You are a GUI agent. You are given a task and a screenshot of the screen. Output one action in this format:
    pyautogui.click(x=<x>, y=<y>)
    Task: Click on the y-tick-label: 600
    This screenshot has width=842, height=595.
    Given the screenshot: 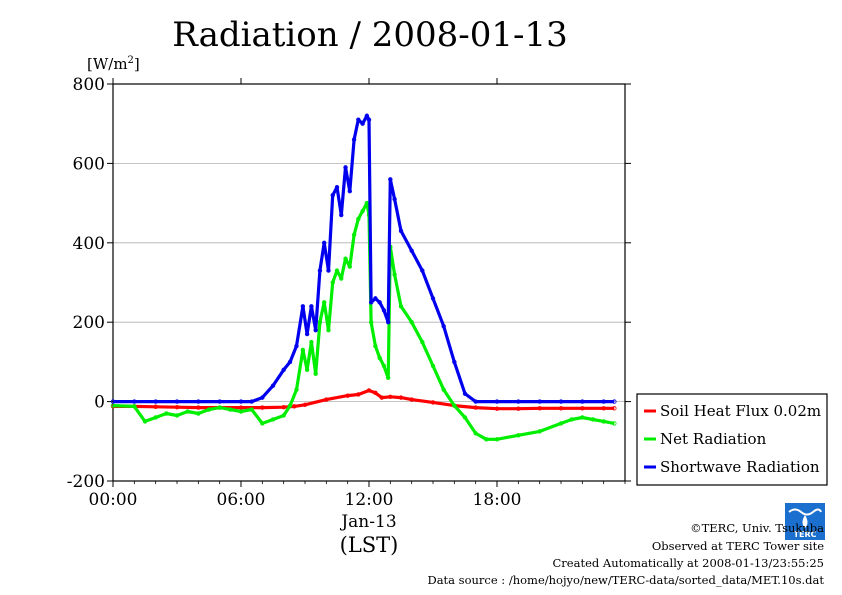 What is the action you would take?
    pyautogui.click(x=89, y=164)
    